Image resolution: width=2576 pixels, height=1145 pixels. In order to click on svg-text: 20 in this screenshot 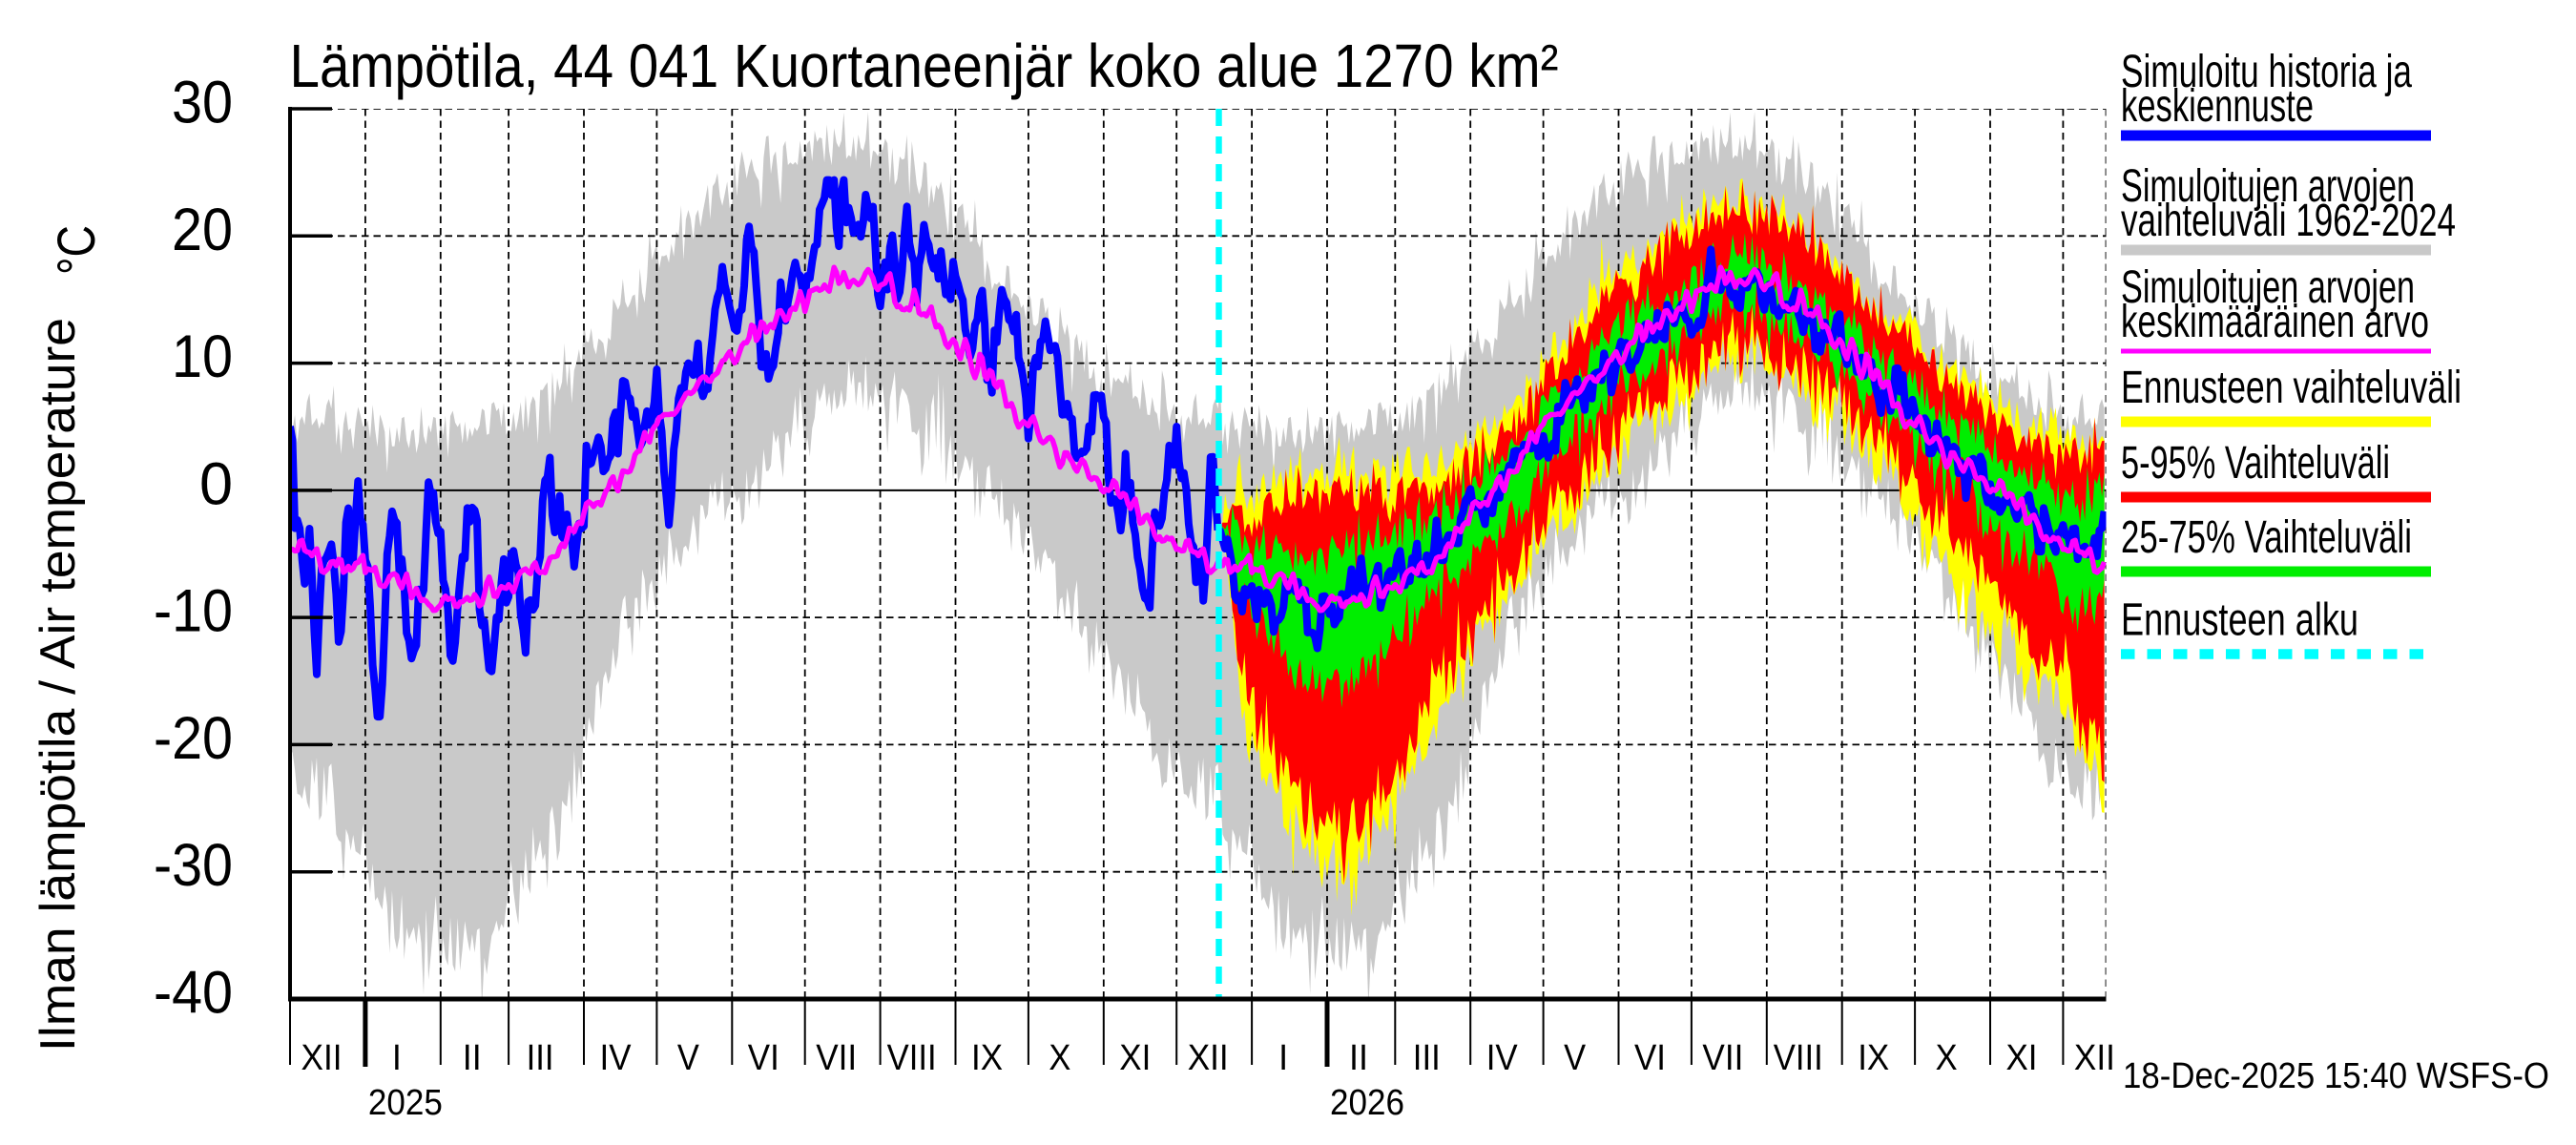, I will do `click(202, 230)`.